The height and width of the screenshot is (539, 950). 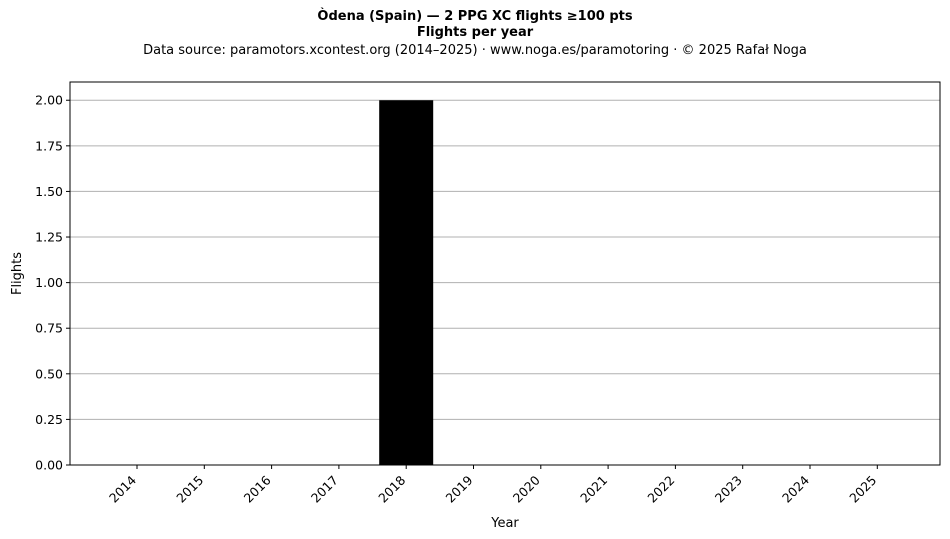 I want to click on y-tick-label: 2.00, so click(x=49, y=100).